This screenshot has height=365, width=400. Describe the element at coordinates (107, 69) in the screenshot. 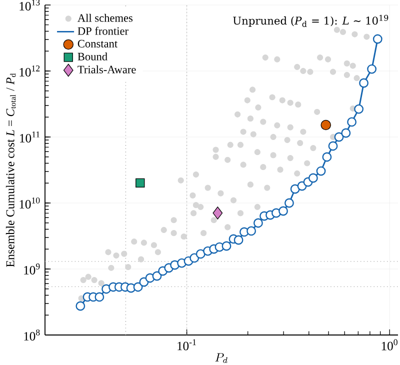

I see `legend-label: Trials-Aware` at that location.